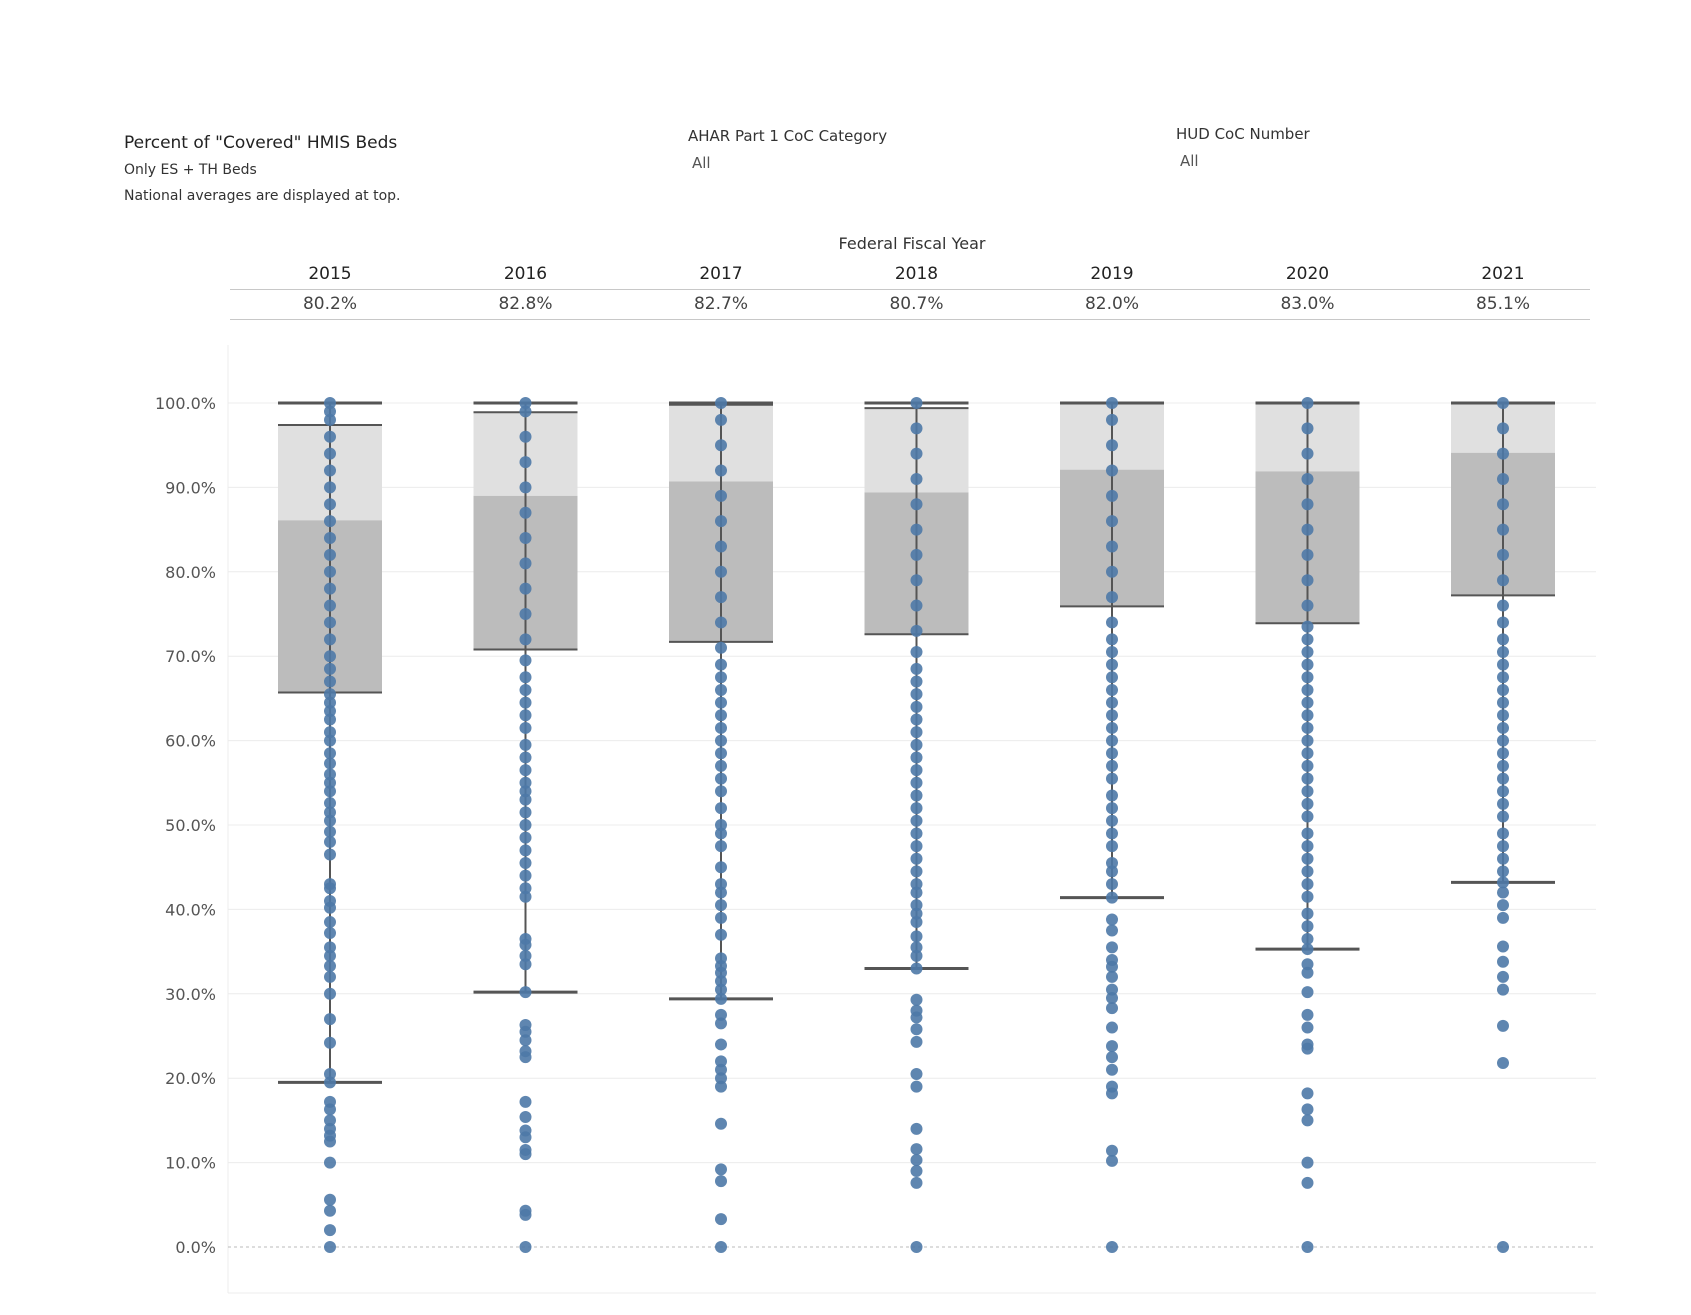 The width and height of the screenshot is (1691, 1315). Describe the element at coordinates (912, 243) in the screenshot. I see `column-header-fiscal-year: Federal Fiscal Year` at that location.